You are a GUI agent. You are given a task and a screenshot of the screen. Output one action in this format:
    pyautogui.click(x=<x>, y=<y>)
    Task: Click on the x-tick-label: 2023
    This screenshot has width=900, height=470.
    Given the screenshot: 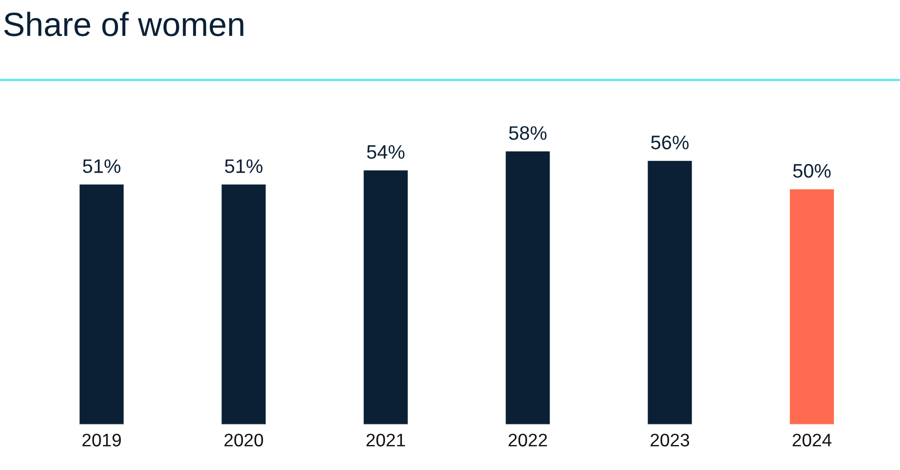 What is the action you would take?
    pyautogui.click(x=670, y=440)
    